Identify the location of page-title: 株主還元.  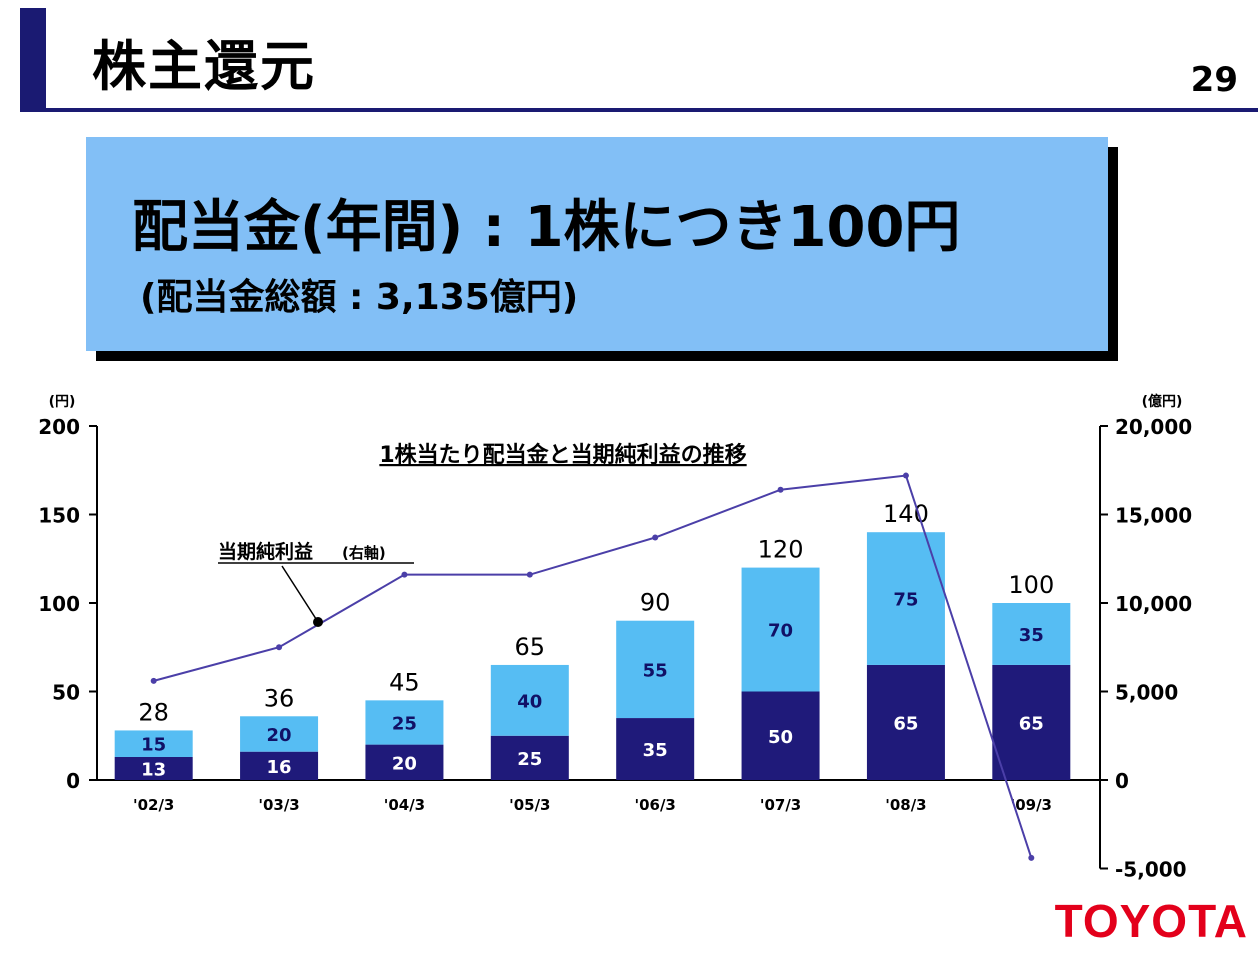
(204, 66).